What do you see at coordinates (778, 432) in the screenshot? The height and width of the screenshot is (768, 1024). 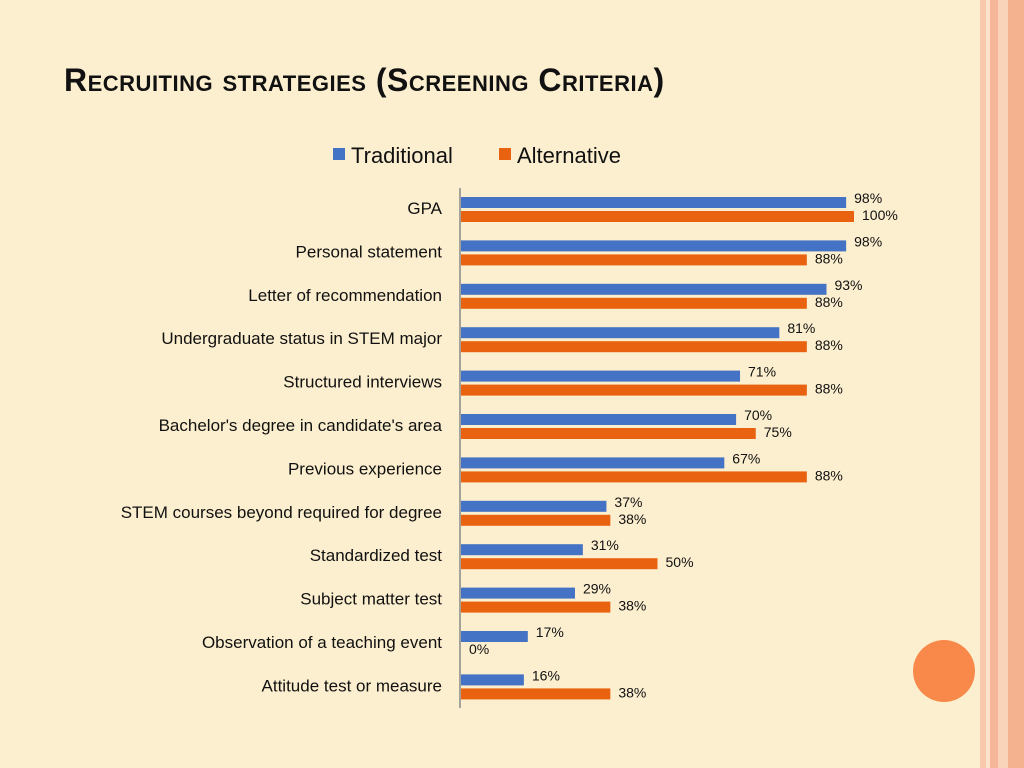 I see `data-label: 75%` at bounding box center [778, 432].